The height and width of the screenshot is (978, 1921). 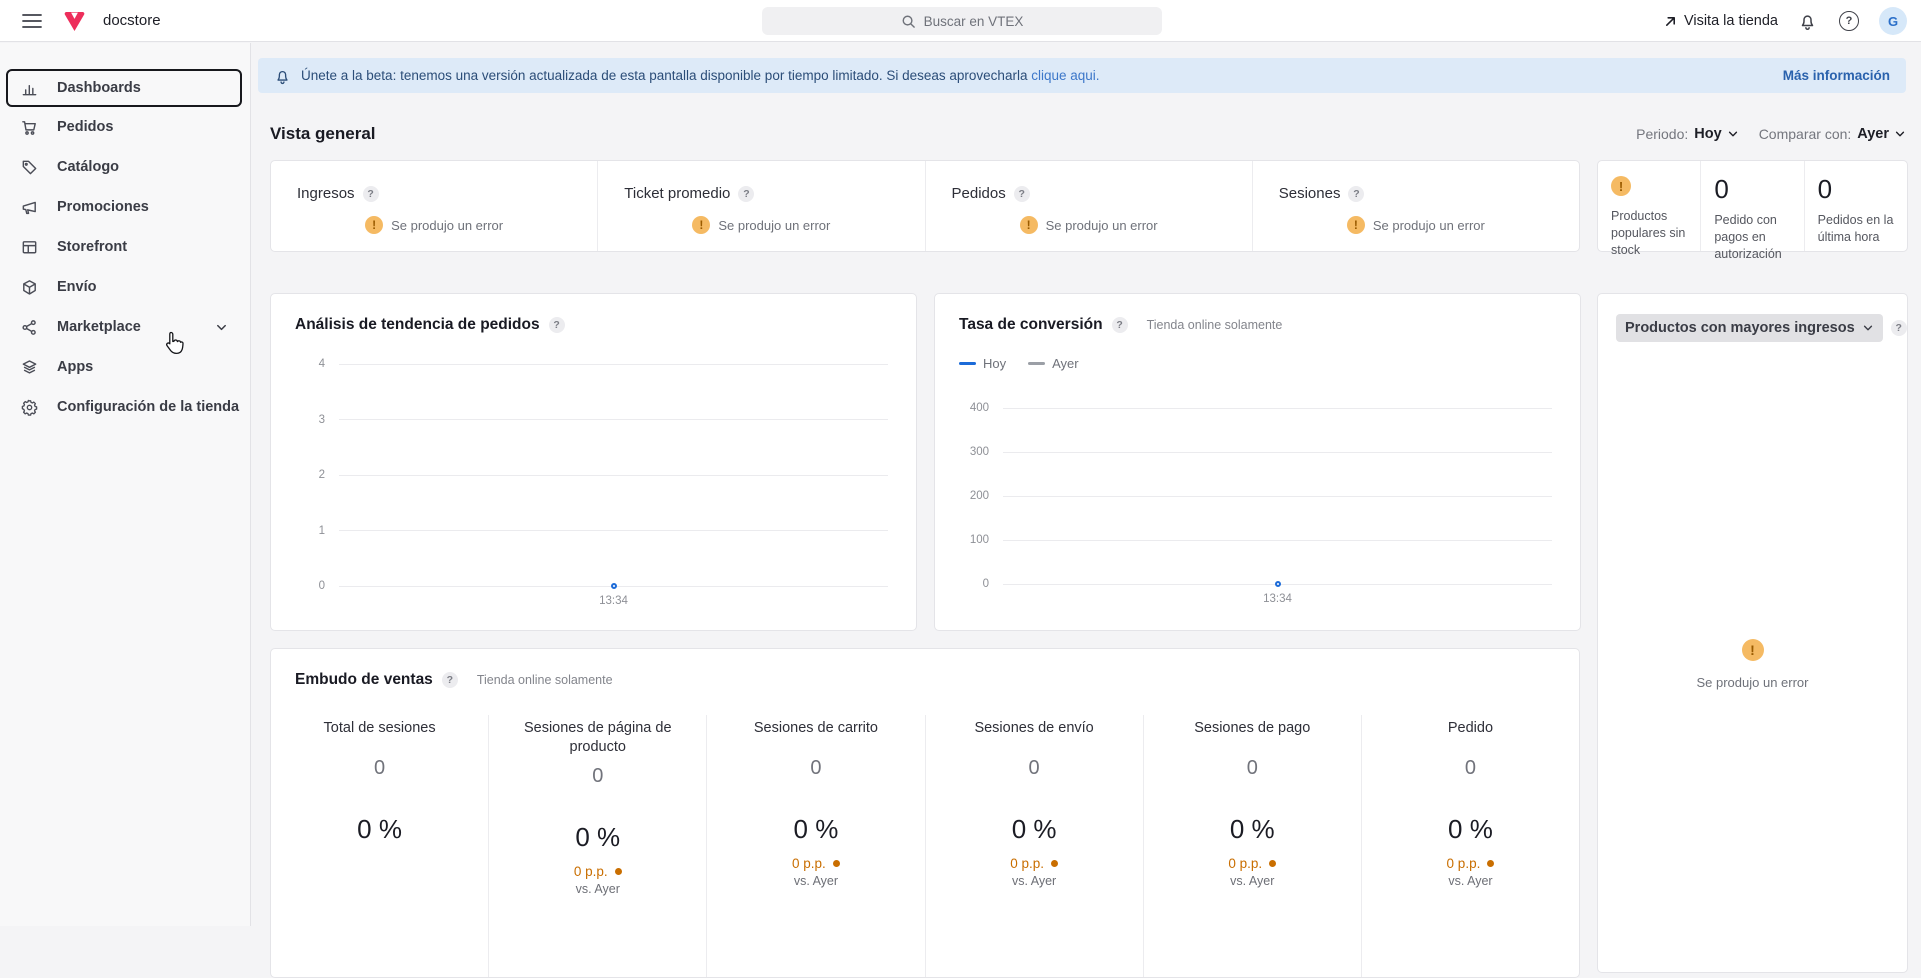 What do you see at coordinates (1721, 21) in the screenshot?
I see `visit-store-button: Visita la tienda` at bounding box center [1721, 21].